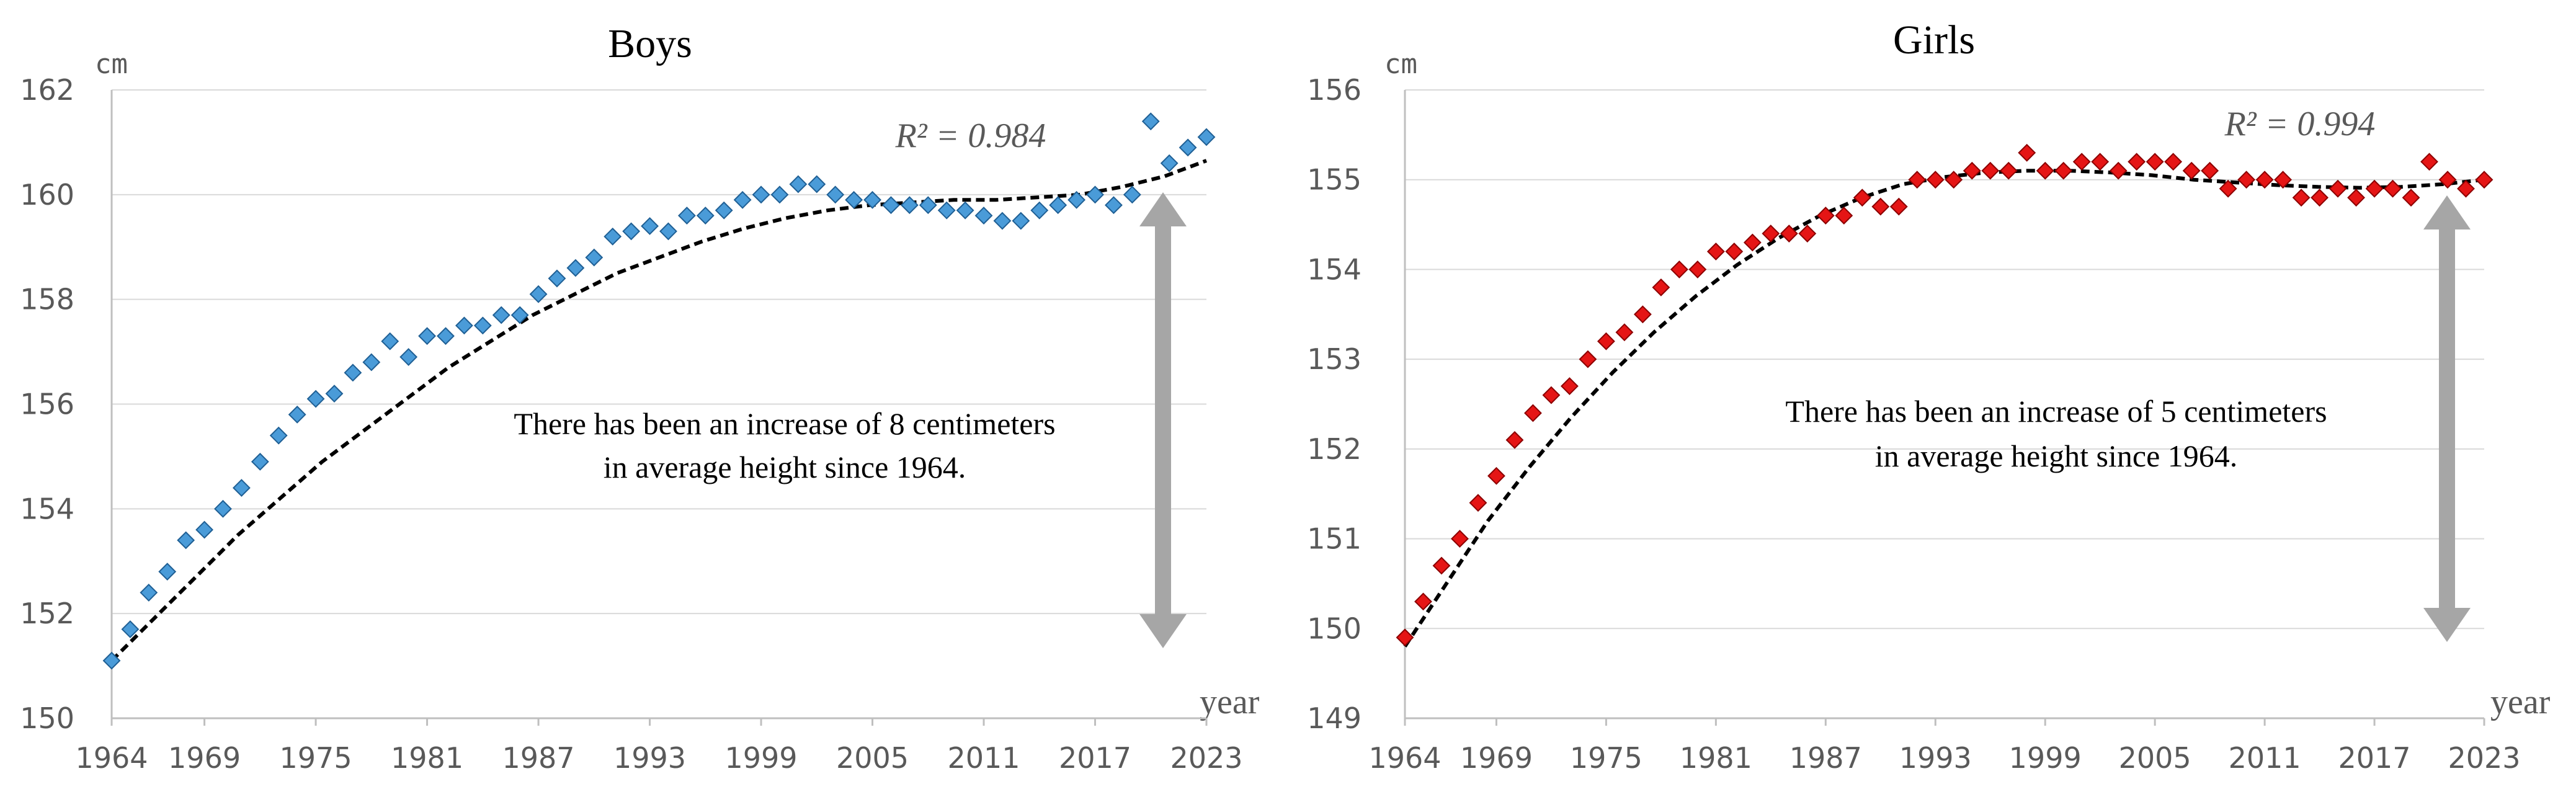 Image resolution: width=2576 pixels, height=802 pixels. What do you see at coordinates (47, 404) in the screenshot?
I see `boys-y-tick-label: 156` at bounding box center [47, 404].